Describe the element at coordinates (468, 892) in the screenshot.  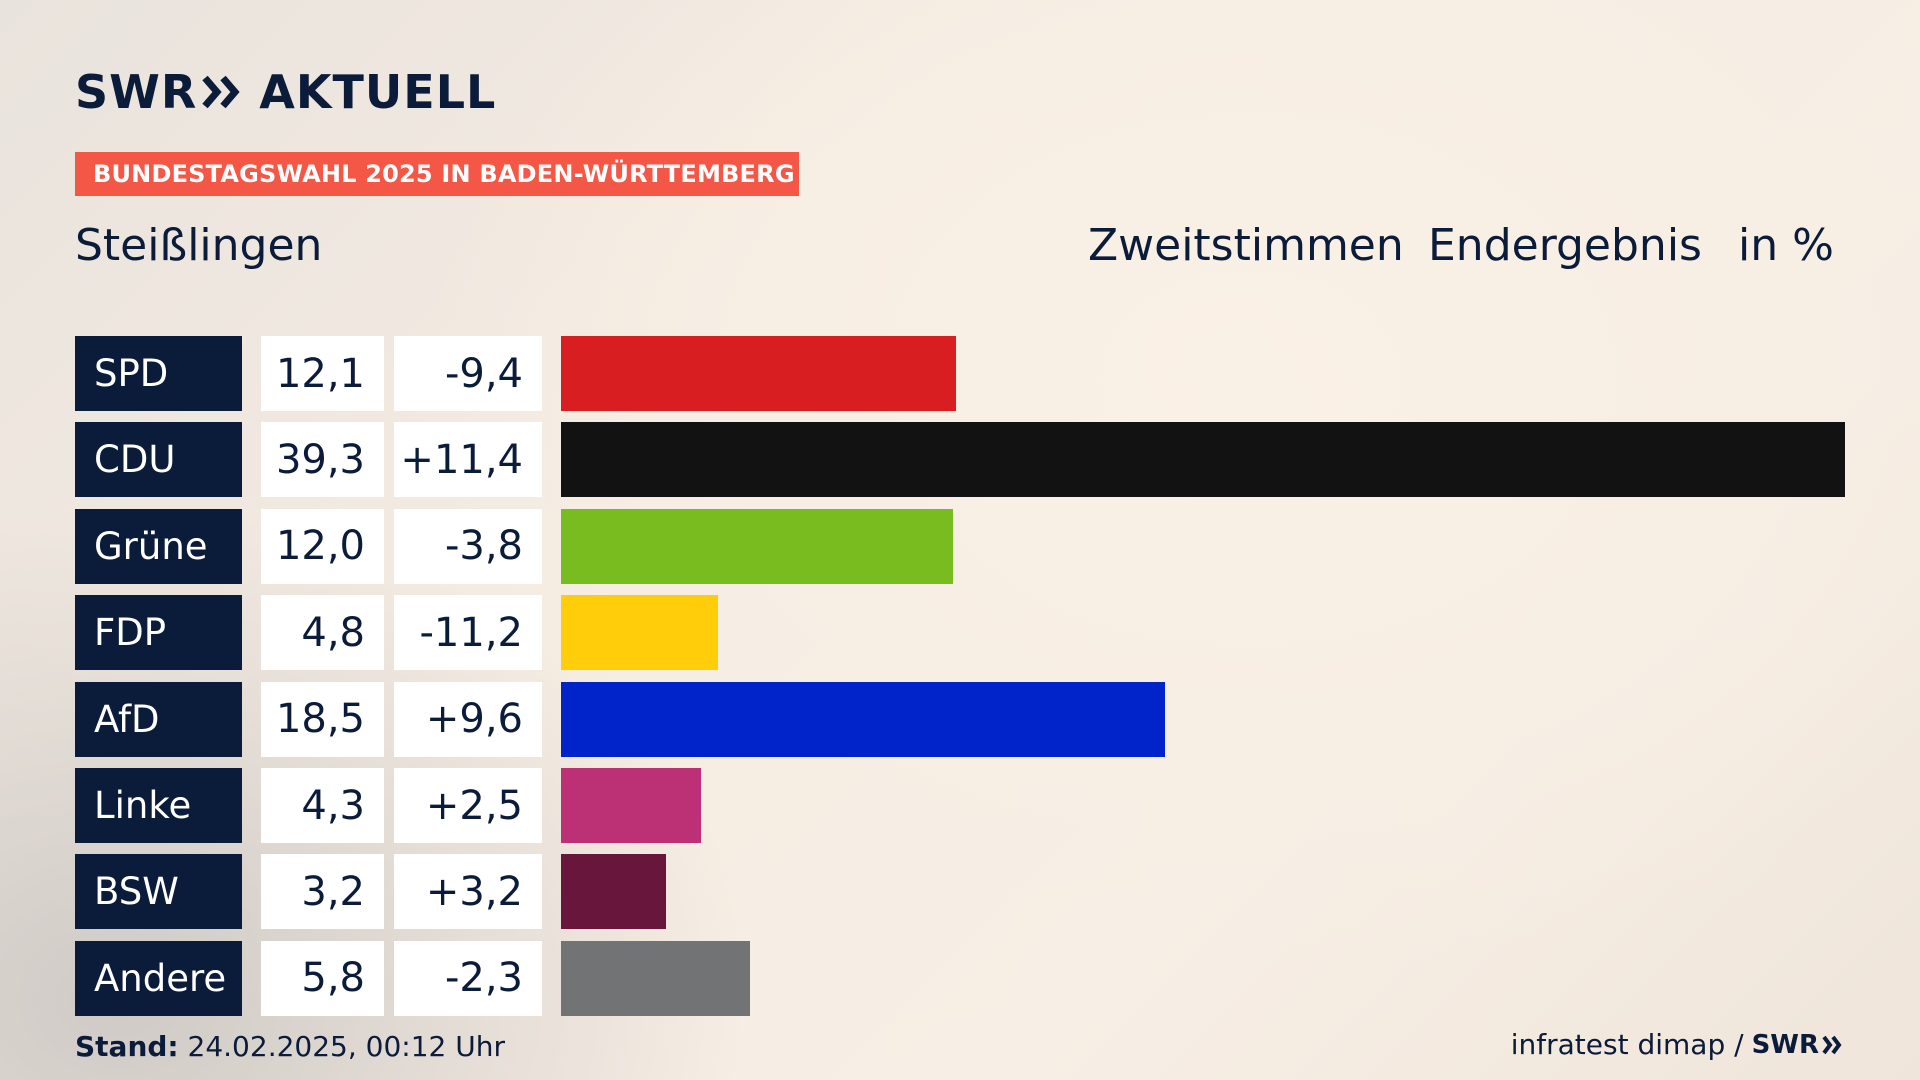
I see `change-value: +3,2` at that location.